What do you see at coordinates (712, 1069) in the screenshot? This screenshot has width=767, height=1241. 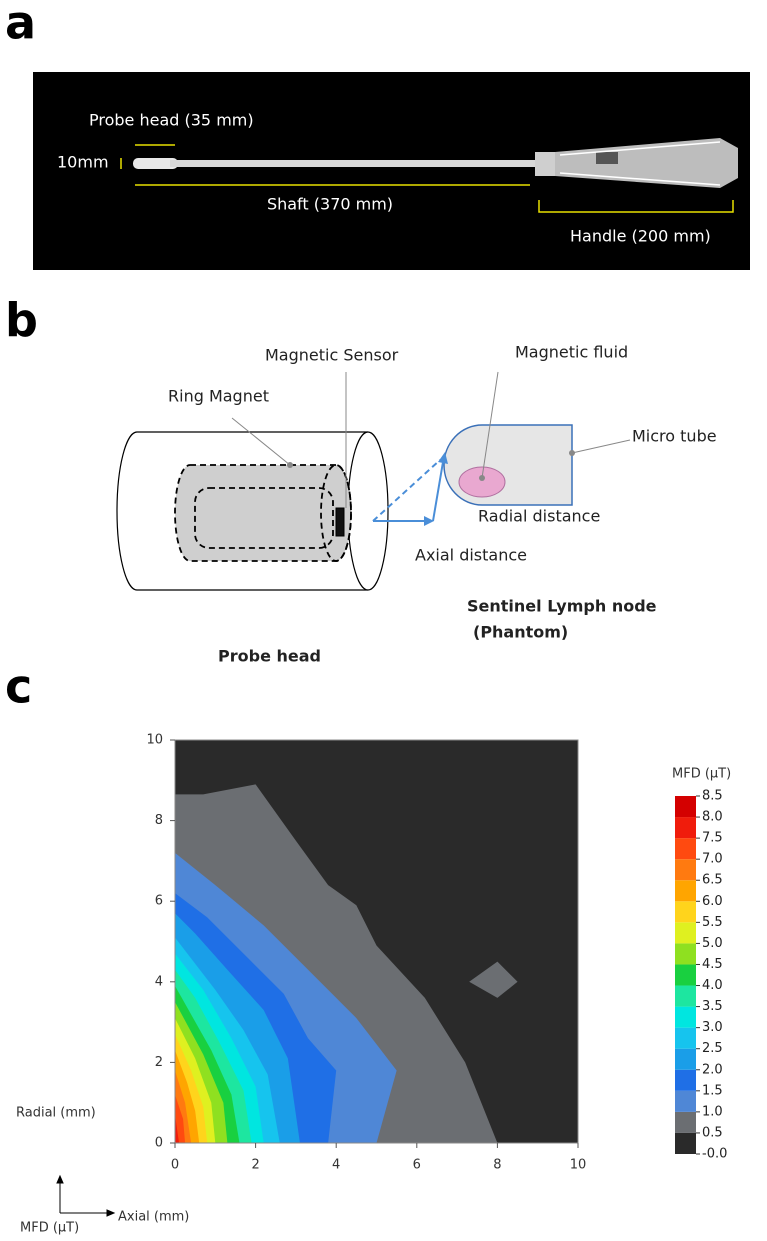 I see `colorbar-tick-label: 2.0` at bounding box center [712, 1069].